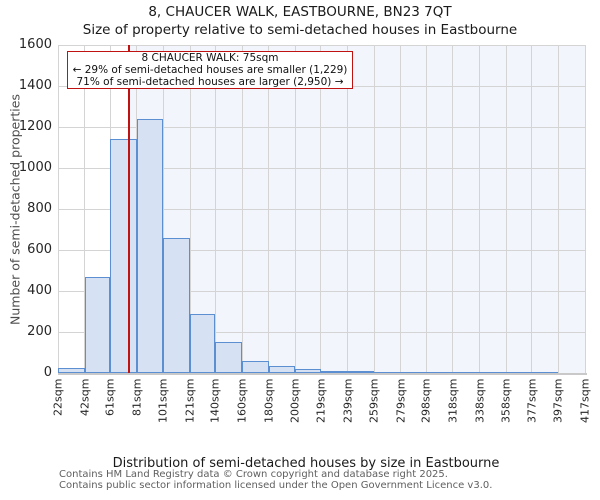  What do you see at coordinates (242, 400) in the screenshot?
I see `x-tick-label: 160sqm` at bounding box center [242, 400].